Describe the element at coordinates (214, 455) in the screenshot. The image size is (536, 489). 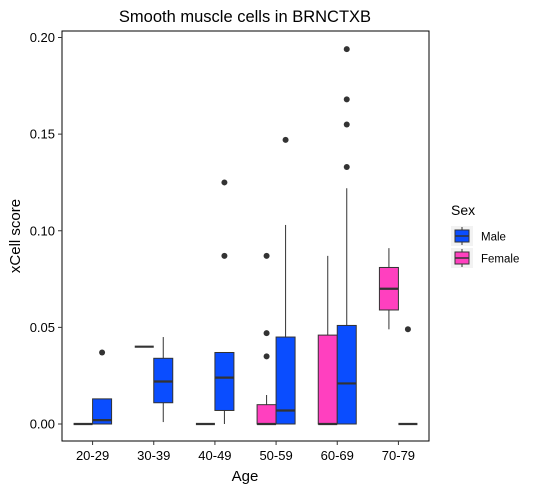
I see `x-tick-label: 40-49` at that location.